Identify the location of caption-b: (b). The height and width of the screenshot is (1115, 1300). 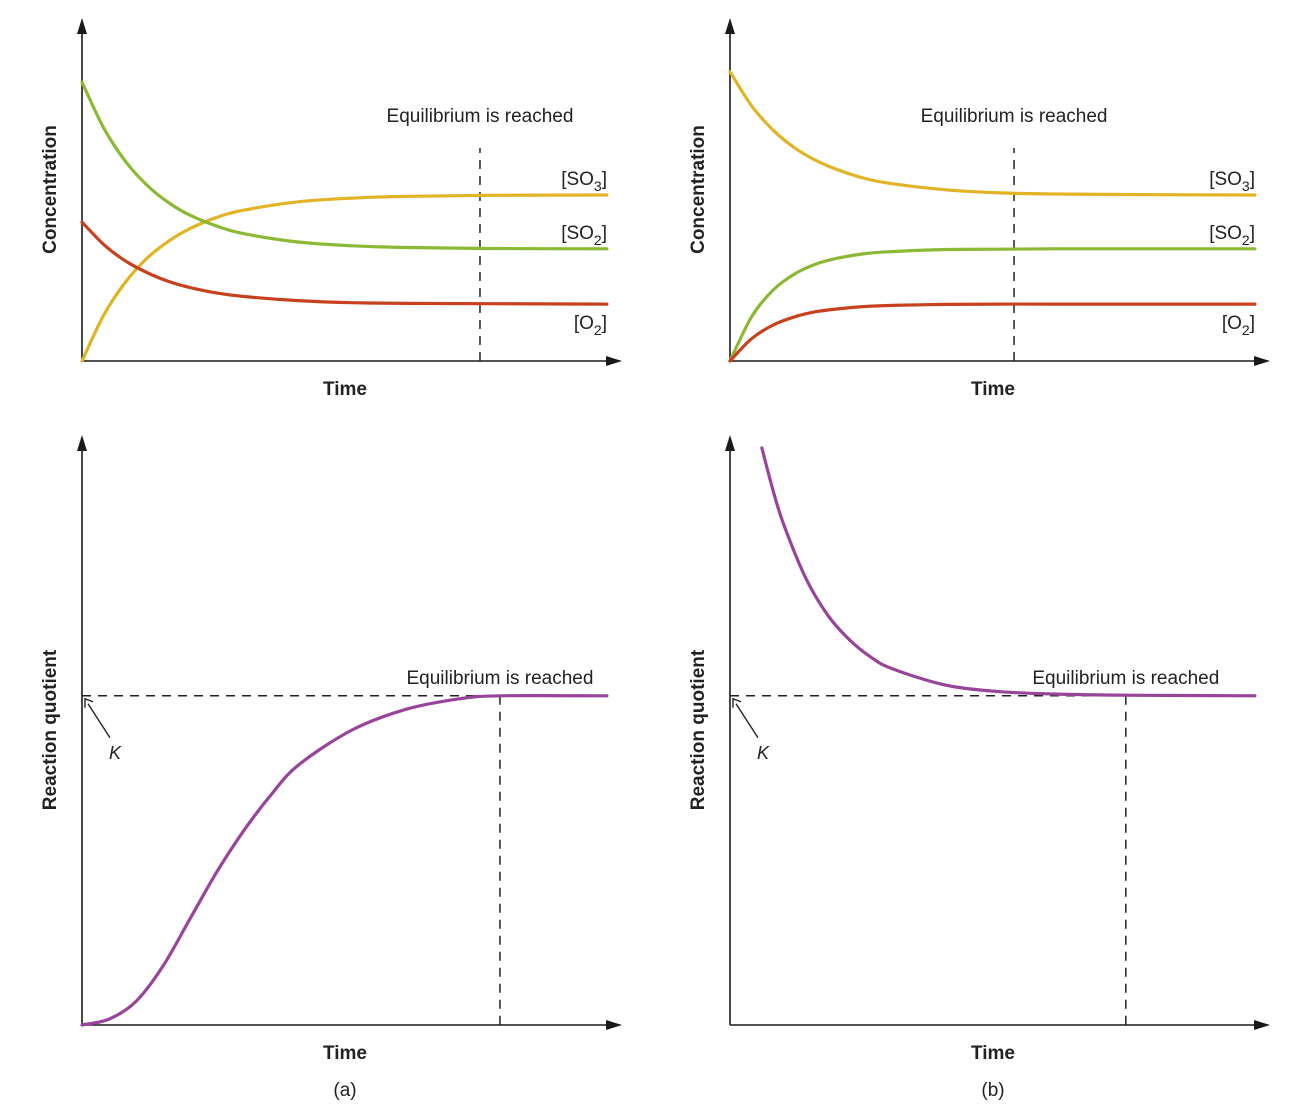
(992, 1090).